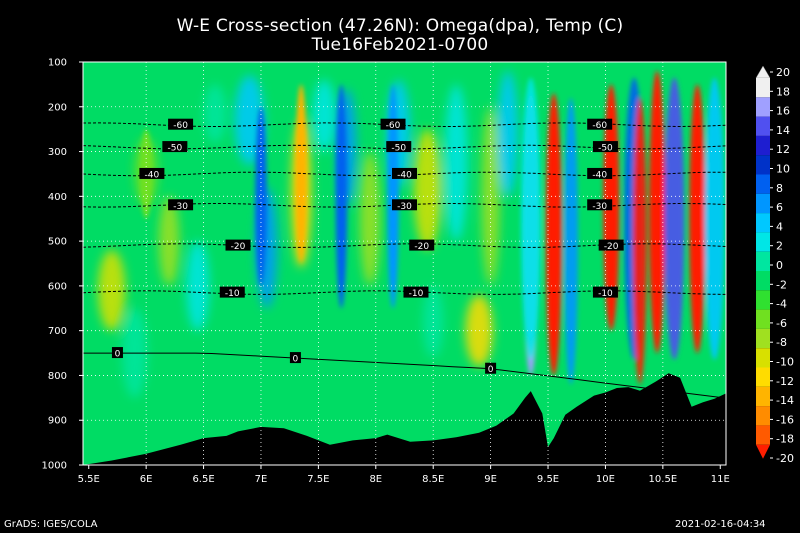 The height and width of the screenshot is (533, 800). What do you see at coordinates (404, 375) in the screenshot?
I see `temperature-contour` at bounding box center [404, 375].